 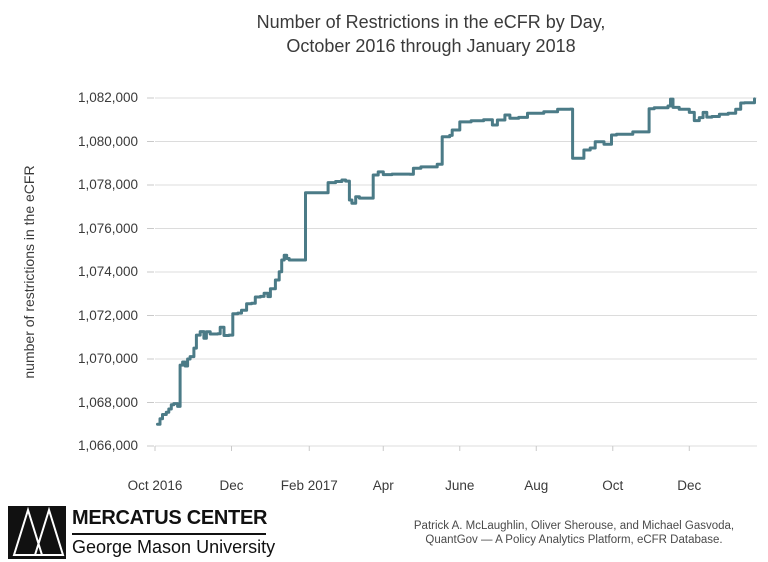 I want to click on mercatus-logo-icon, so click(x=37, y=532).